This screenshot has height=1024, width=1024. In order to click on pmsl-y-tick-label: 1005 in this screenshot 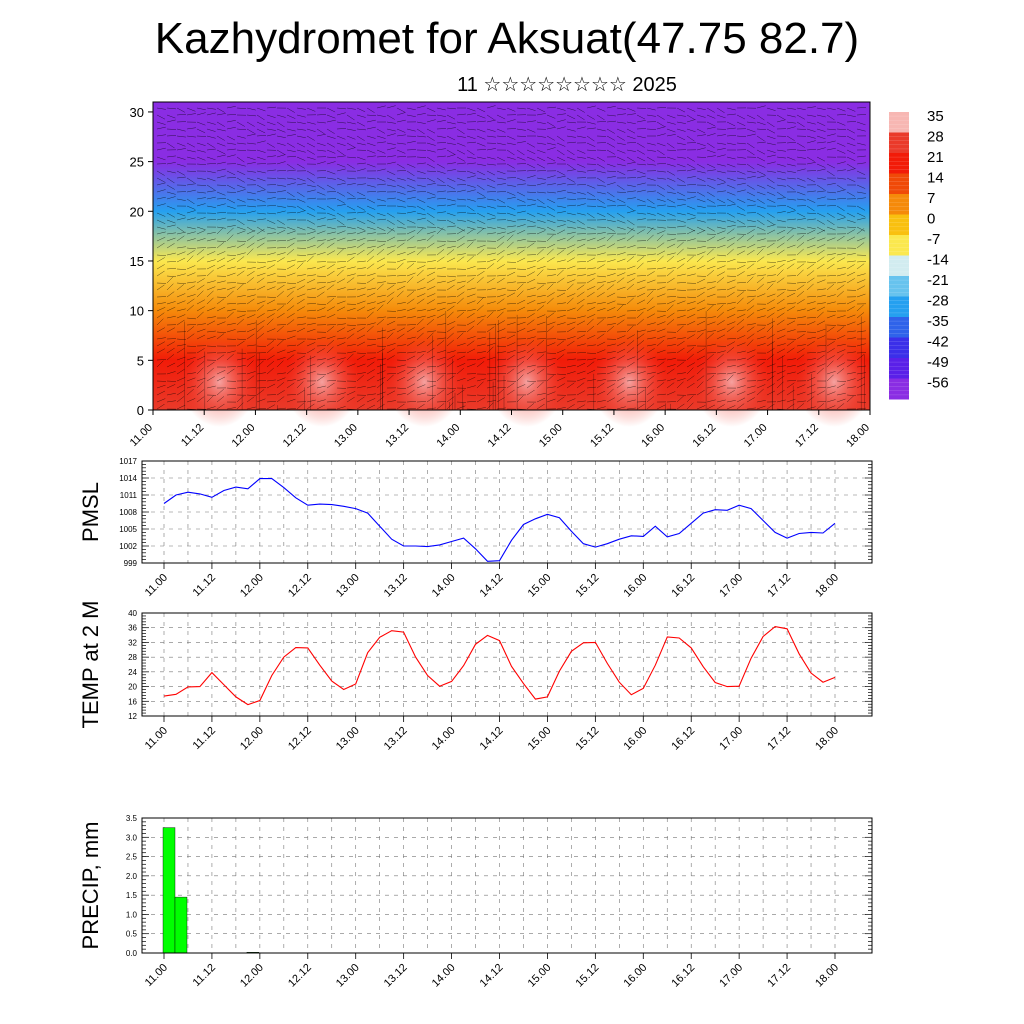, I will do `click(128, 529)`.